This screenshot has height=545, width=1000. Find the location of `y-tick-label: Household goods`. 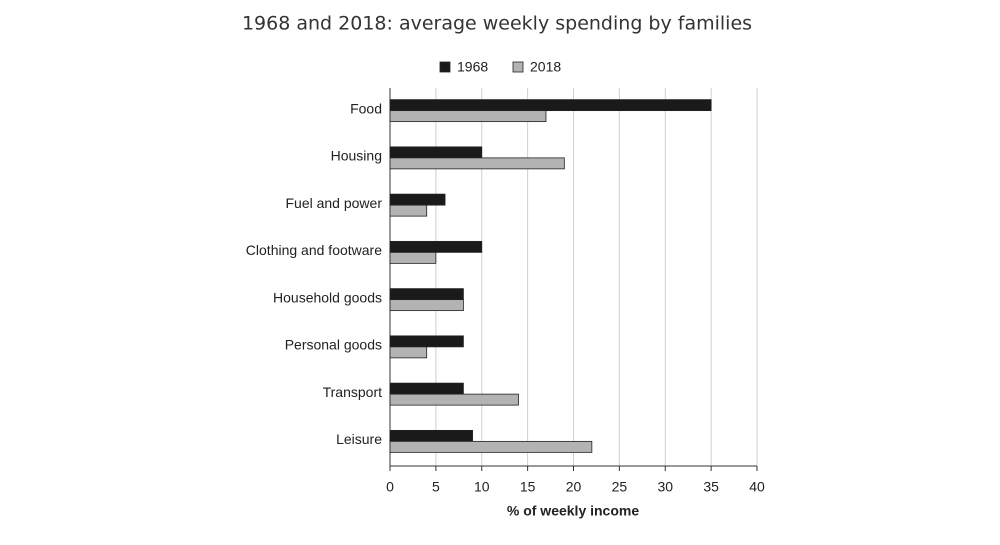

y-tick-label: Household goods is located at coordinates (327, 297).